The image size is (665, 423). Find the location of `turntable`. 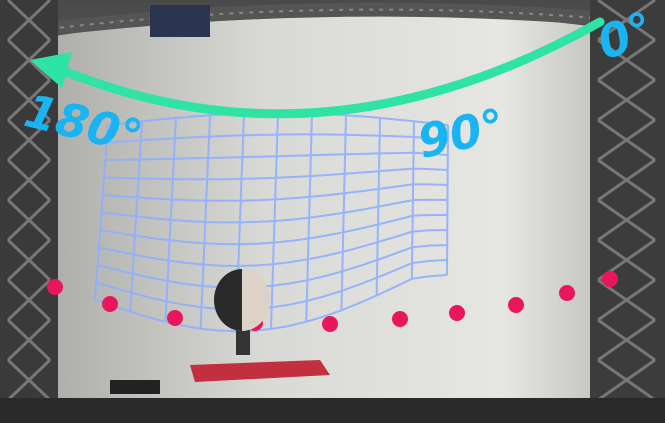

turntable is located at coordinates (260, 371).